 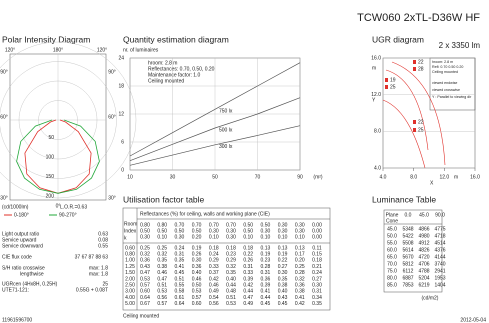 What do you see at coordinates (317, 237) in the screenshot?
I see `refl-cell: 0.00` at bounding box center [317, 237].